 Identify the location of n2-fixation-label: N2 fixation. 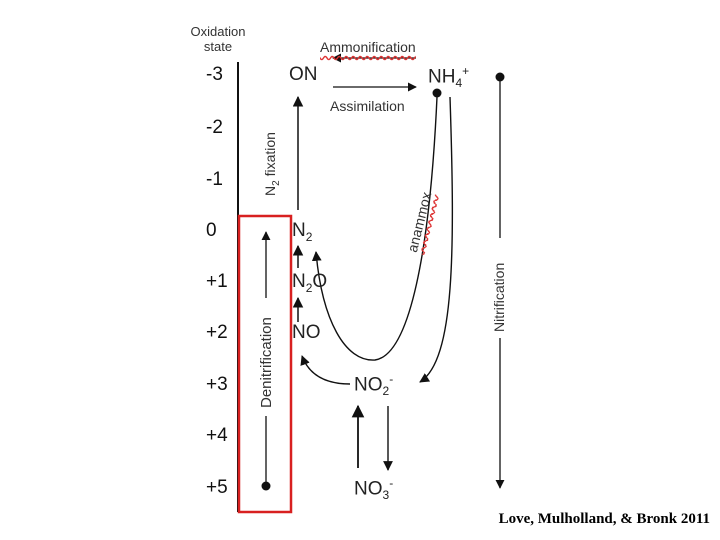
(272, 164).